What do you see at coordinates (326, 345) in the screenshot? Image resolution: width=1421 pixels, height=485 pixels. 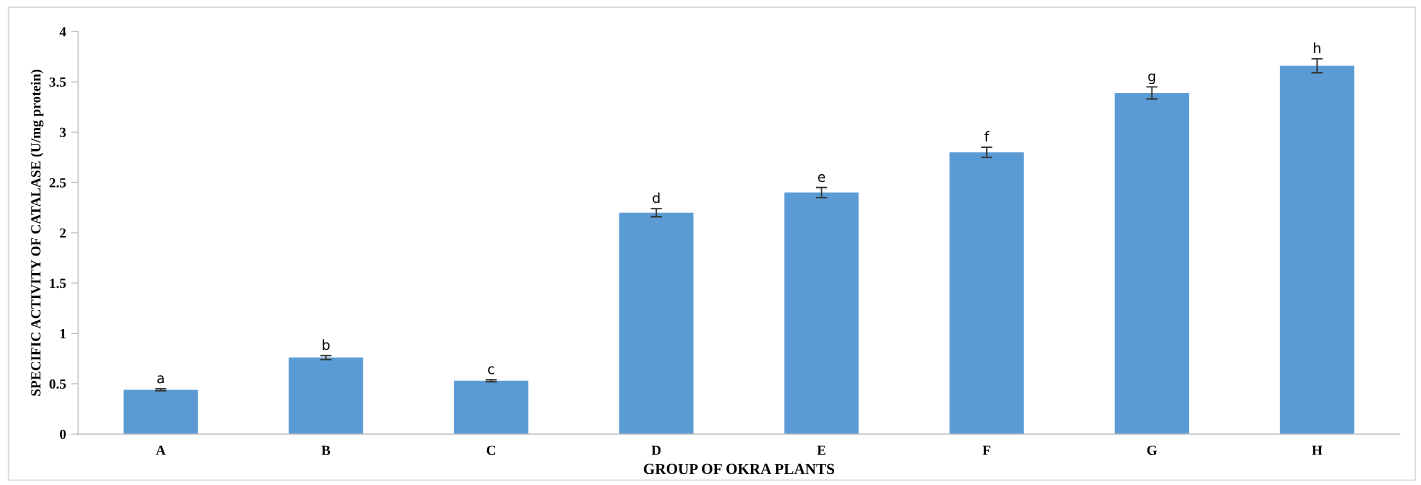 I see `annotation: b` at bounding box center [326, 345].